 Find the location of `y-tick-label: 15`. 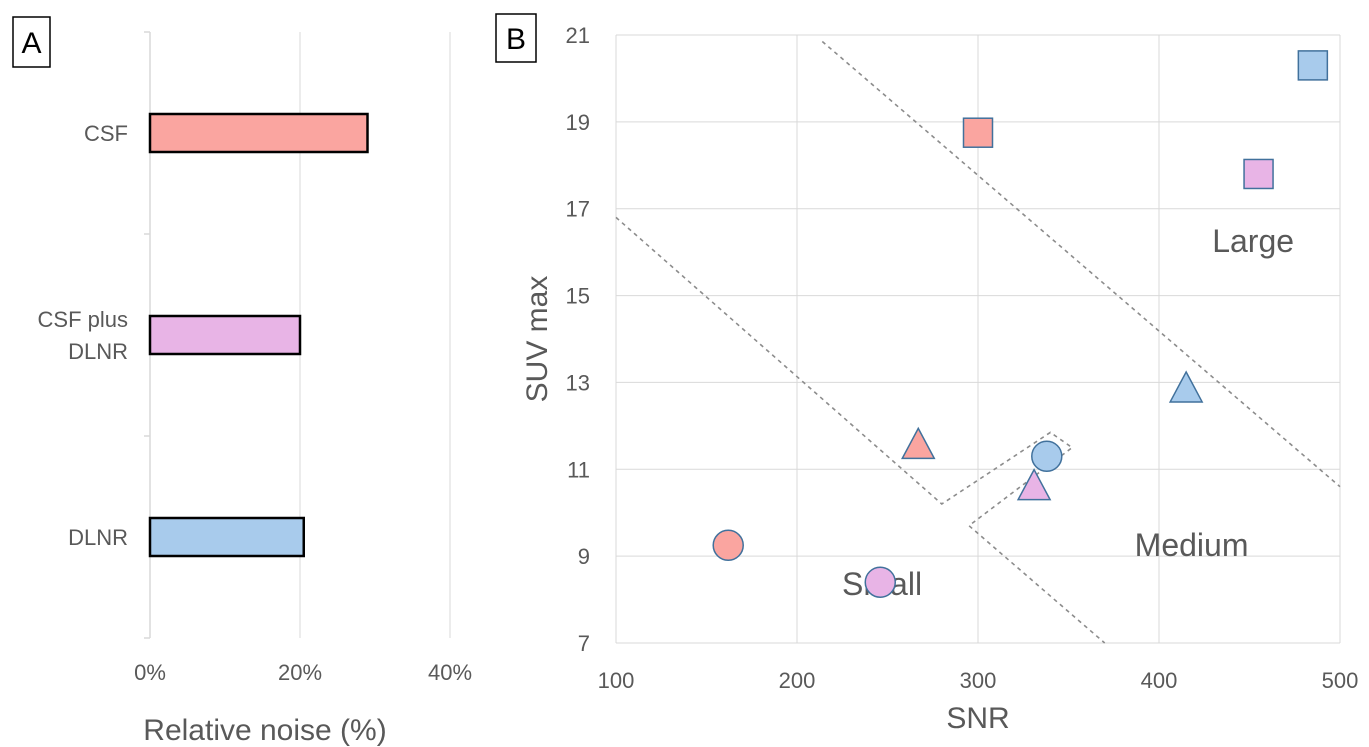

y-tick-label: 15 is located at coordinates (578, 296).